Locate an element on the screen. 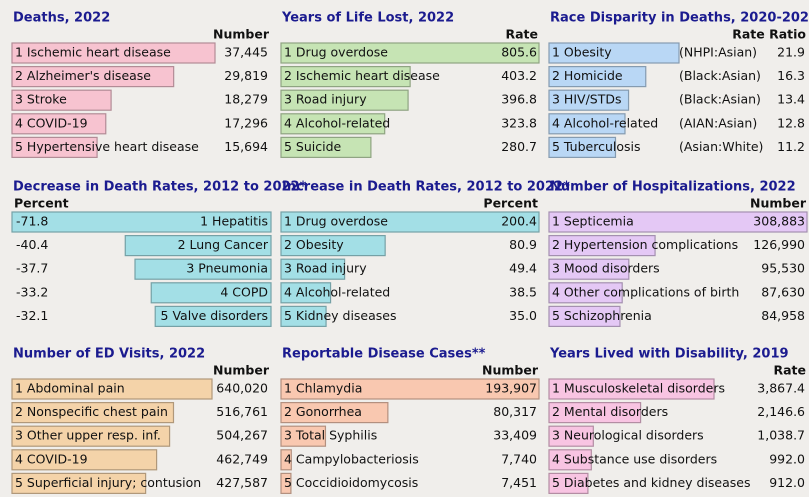  category-label: 1 Drug overdose is located at coordinates (336, 52).